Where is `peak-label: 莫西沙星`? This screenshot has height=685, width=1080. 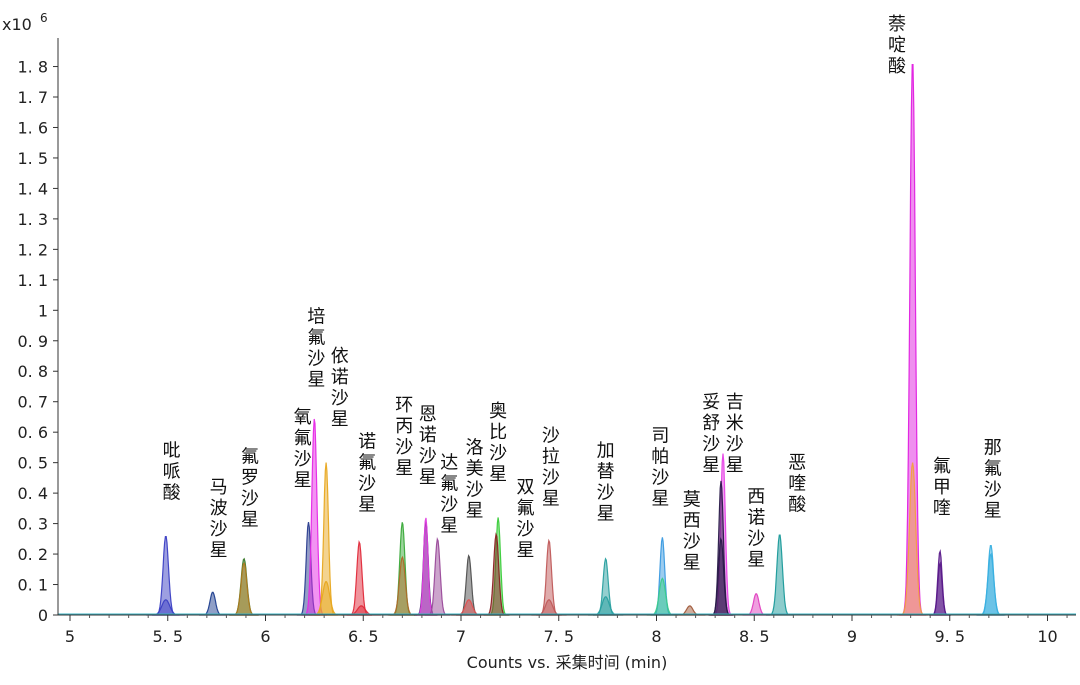
peak-label: 莫西沙星 is located at coordinates (692, 531).